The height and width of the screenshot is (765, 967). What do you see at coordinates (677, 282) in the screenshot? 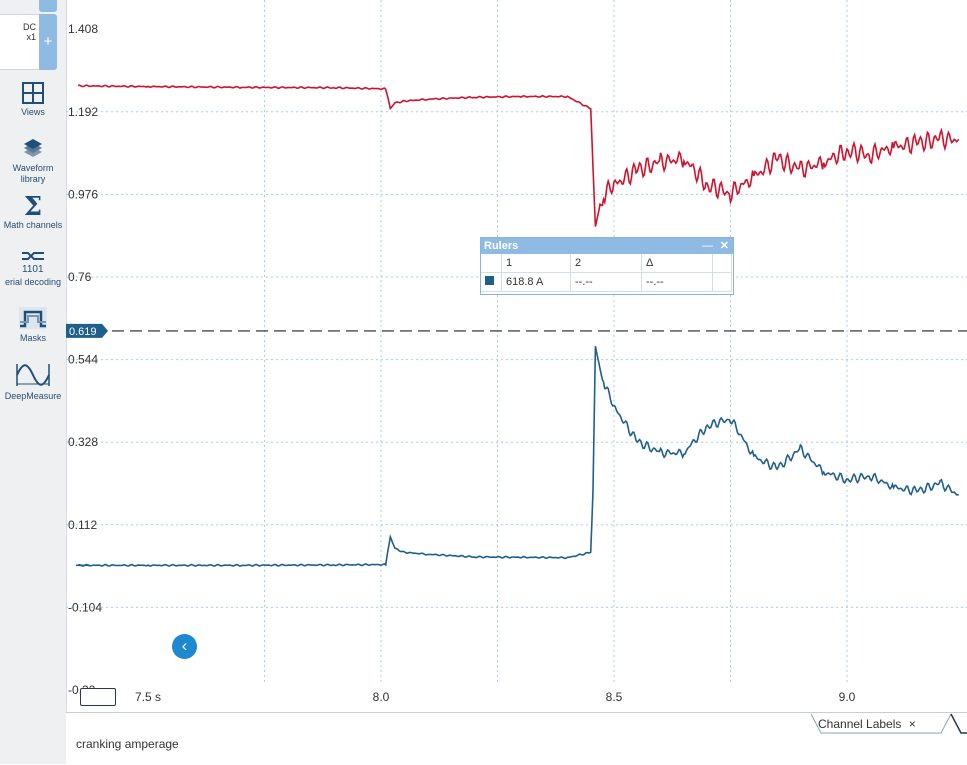
I see `ruler-delta-value: --.--` at bounding box center [677, 282].